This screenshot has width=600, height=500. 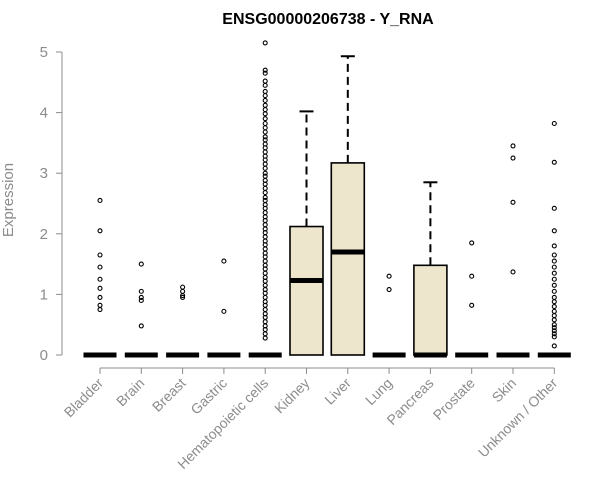 I want to click on x-tick-label: Bladder, so click(x=84, y=398).